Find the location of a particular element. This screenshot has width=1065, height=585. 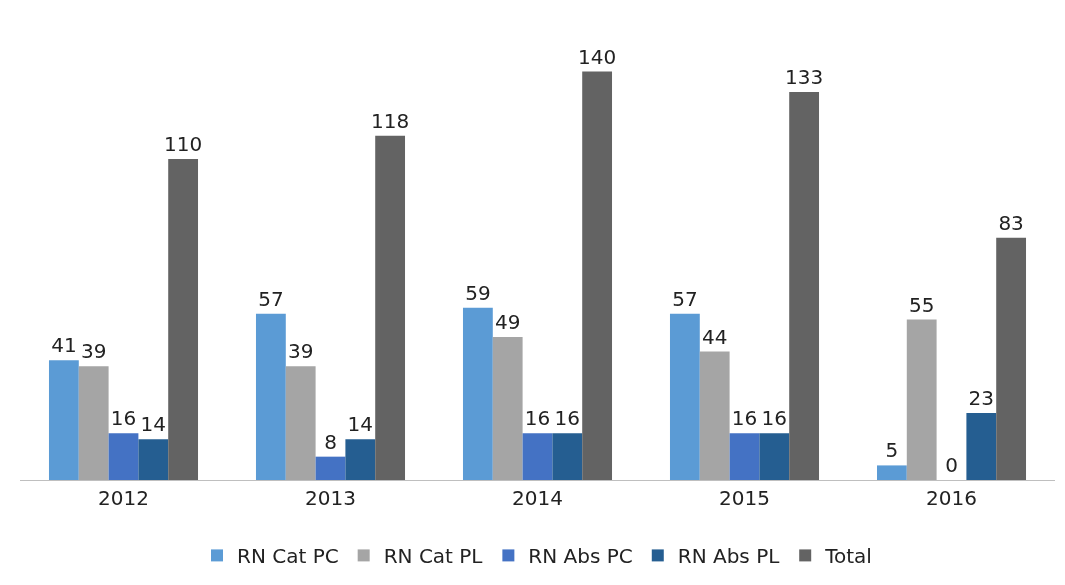

legend-label: Total is located at coordinates (848, 556).